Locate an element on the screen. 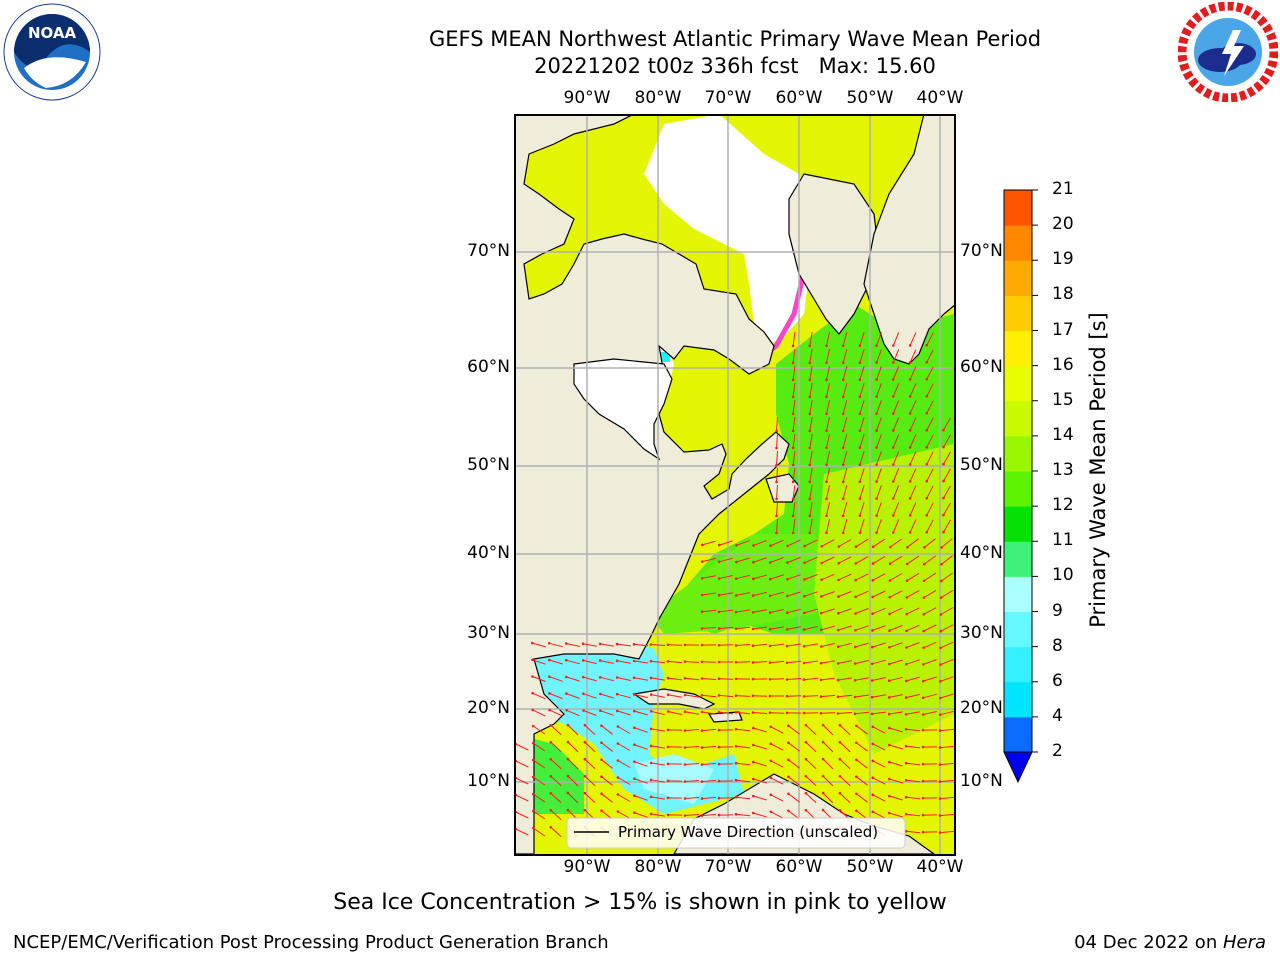 The width and height of the screenshot is (1280, 960). colorbar is located at coordinates (1020, 486).